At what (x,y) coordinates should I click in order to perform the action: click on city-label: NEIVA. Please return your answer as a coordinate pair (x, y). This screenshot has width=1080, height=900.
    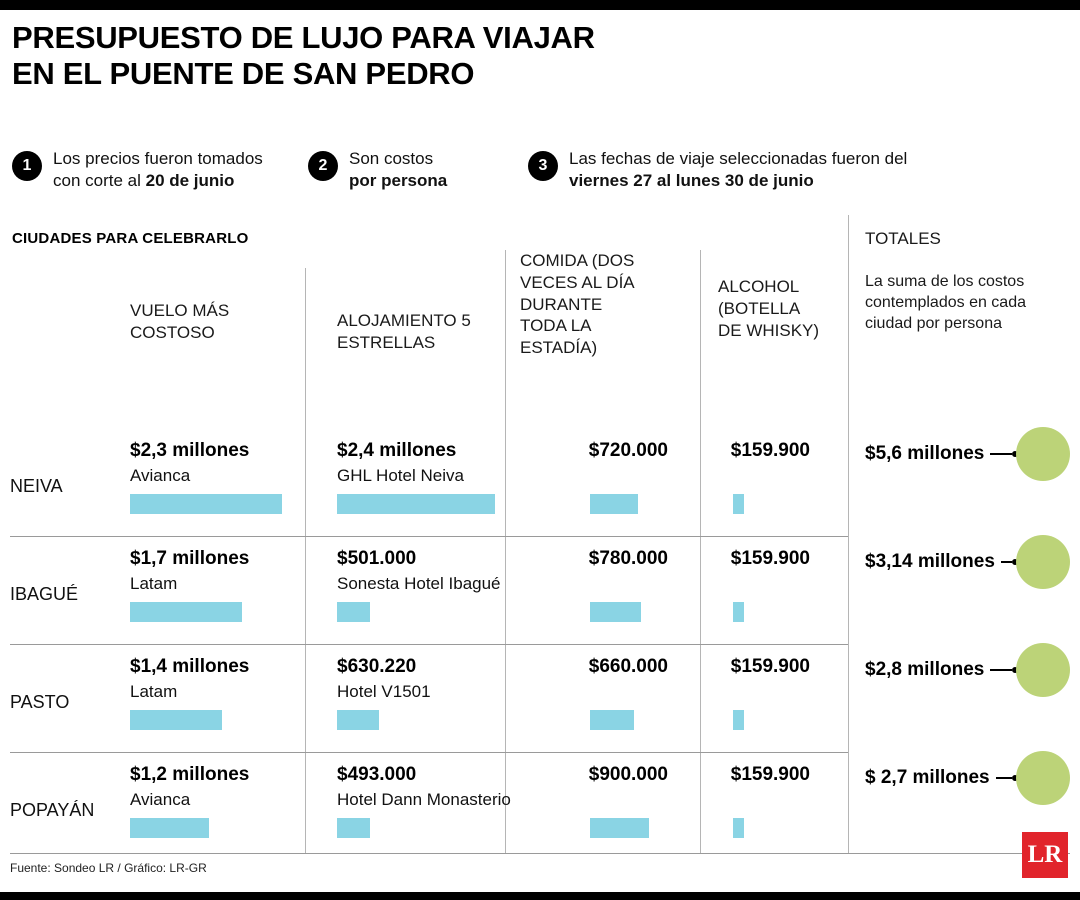
    Looking at the image, I should click on (36, 486).